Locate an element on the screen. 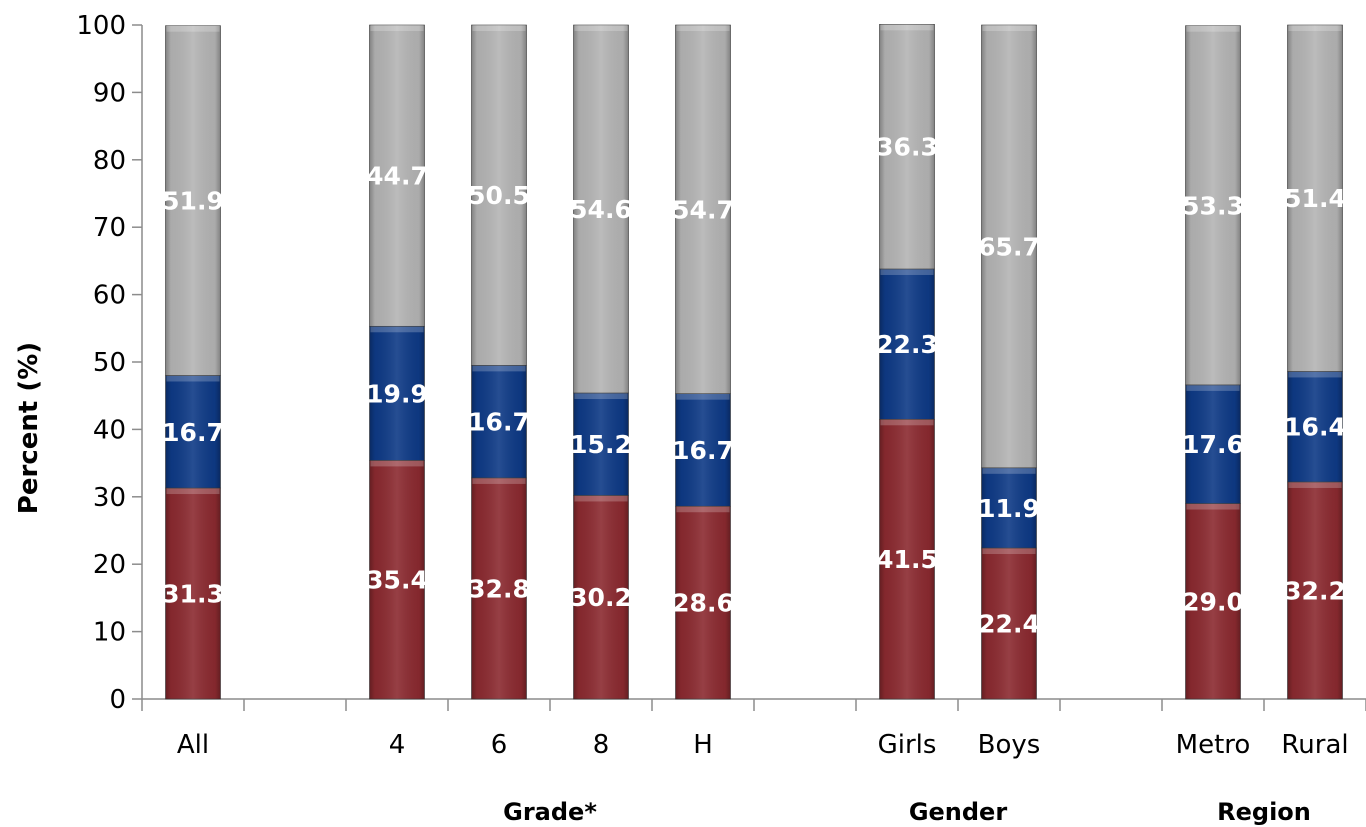 The image size is (1366, 827). data-label: 51.9 is located at coordinates (193, 201).